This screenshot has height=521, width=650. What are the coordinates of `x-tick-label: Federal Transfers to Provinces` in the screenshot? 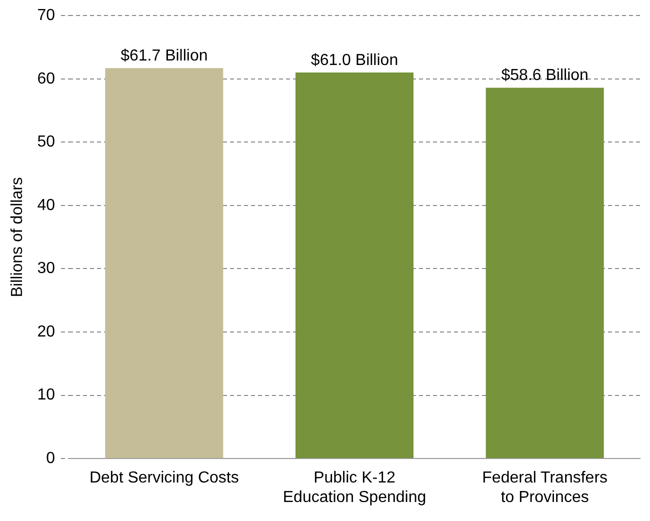 It's located at (545, 488).